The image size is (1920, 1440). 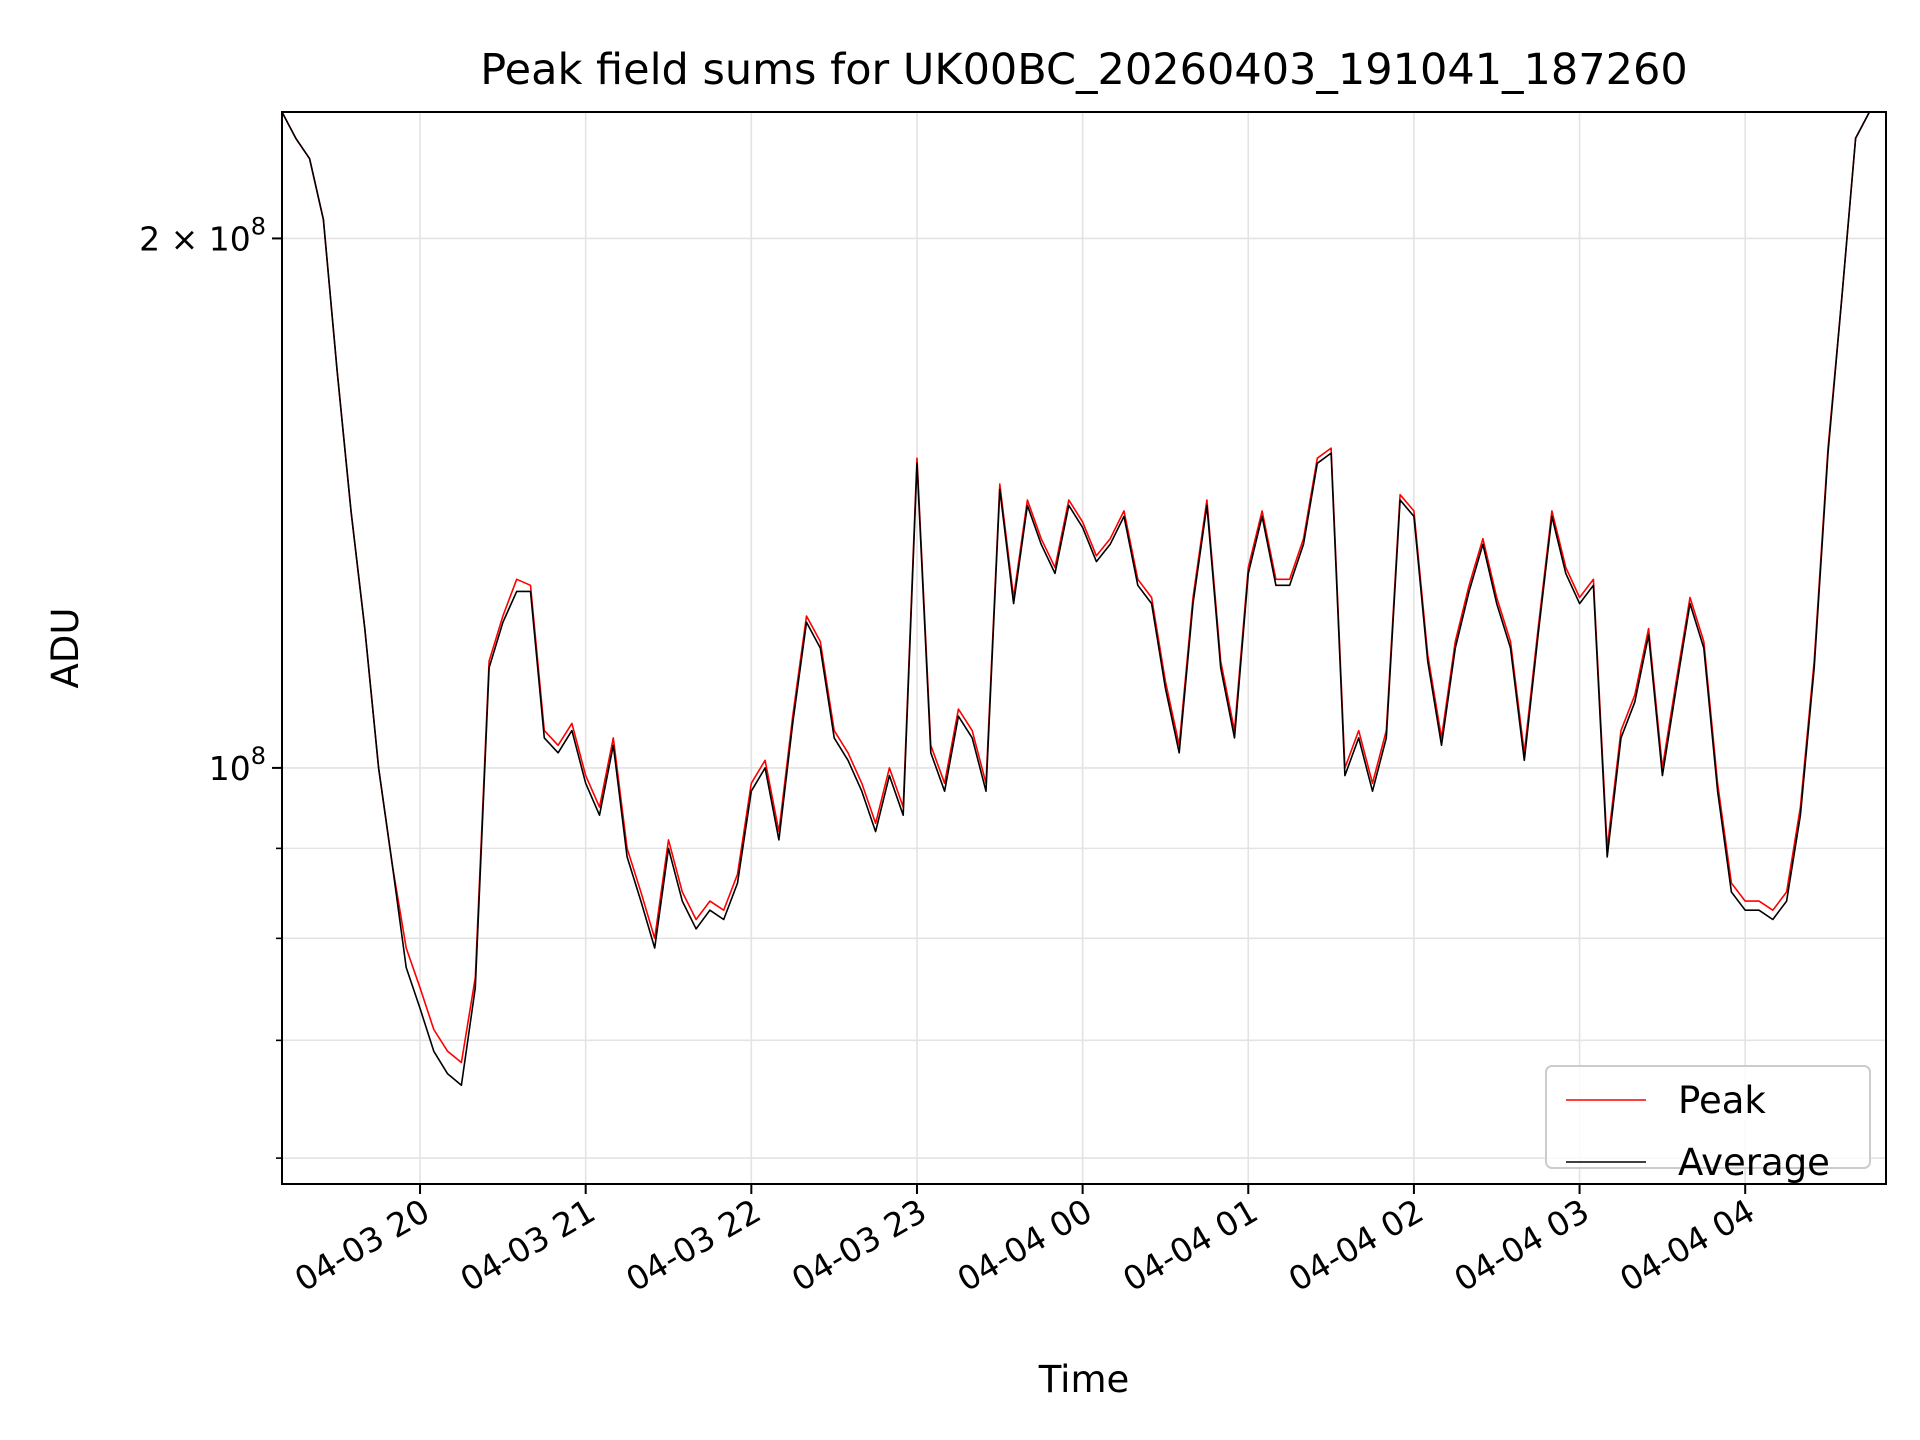 What do you see at coordinates (1722, 1100) in the screenshot?
I see `legend-label-peak: Peak` at bounding box center [1722, 1100].